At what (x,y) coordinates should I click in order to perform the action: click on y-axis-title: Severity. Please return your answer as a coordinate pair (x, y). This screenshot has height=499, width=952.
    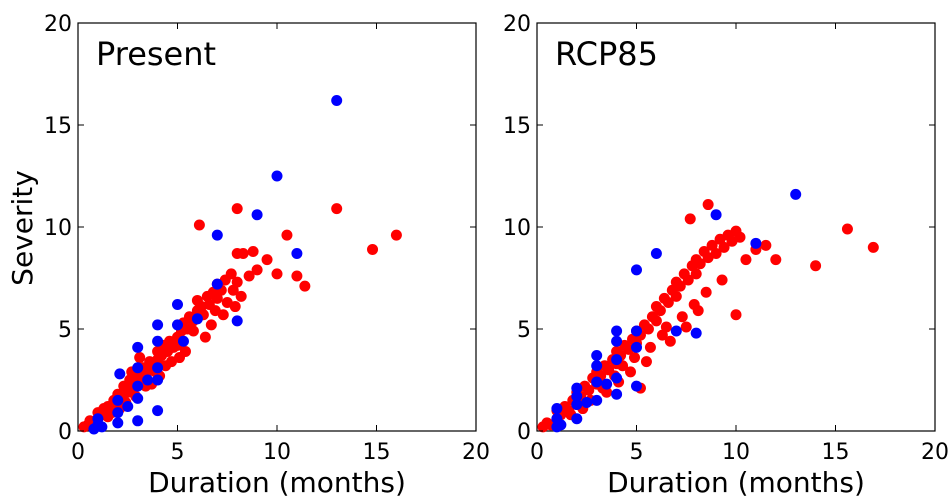
    Looking at the image, I should click on (22, 228).